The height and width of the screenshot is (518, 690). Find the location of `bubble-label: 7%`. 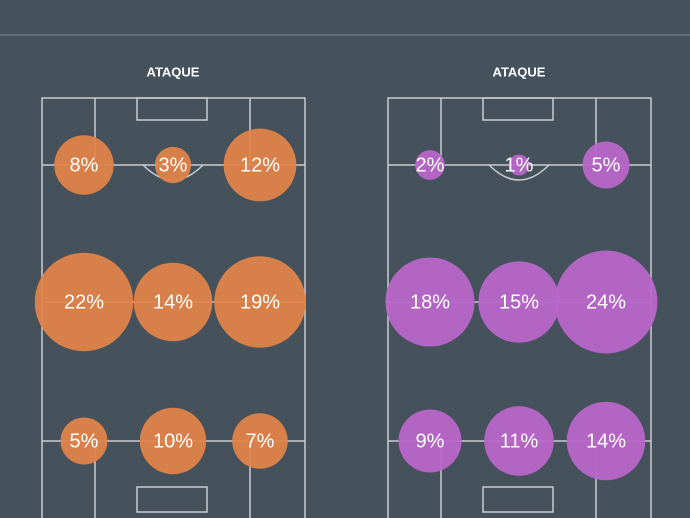

bubble-label: 7% is located at coordinates (260, 441).